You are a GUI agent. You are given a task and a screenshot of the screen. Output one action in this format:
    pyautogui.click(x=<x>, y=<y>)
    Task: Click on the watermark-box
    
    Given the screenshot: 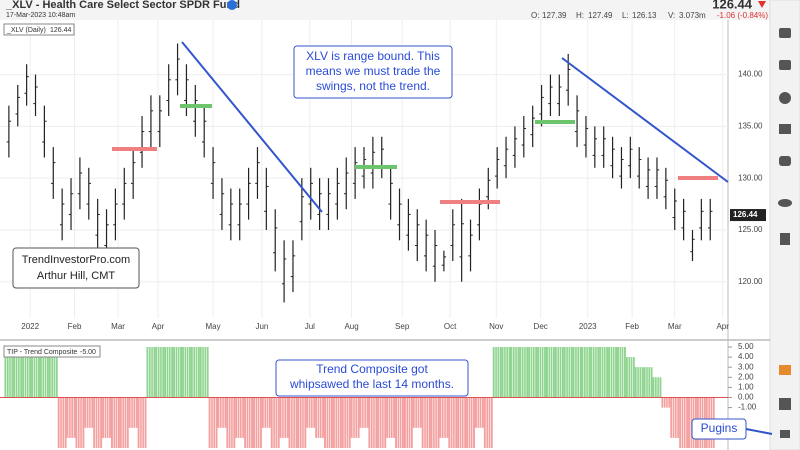 What is the action you would take?
    pyautogui.click(x=76, y=268)
    